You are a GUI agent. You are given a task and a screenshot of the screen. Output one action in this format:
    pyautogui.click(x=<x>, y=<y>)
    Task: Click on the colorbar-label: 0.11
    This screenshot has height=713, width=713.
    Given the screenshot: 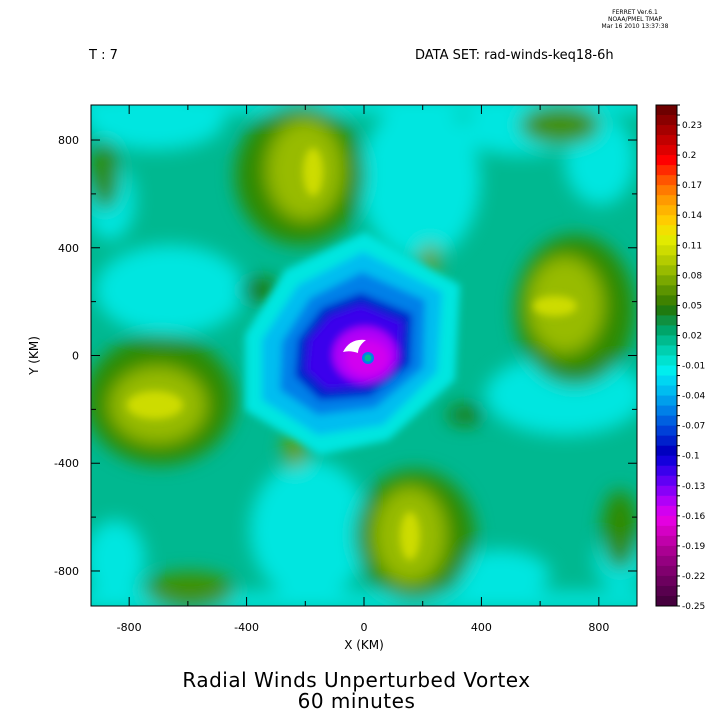 What is the action you would take?
    pyautogui.click(x=692, y=246)
    